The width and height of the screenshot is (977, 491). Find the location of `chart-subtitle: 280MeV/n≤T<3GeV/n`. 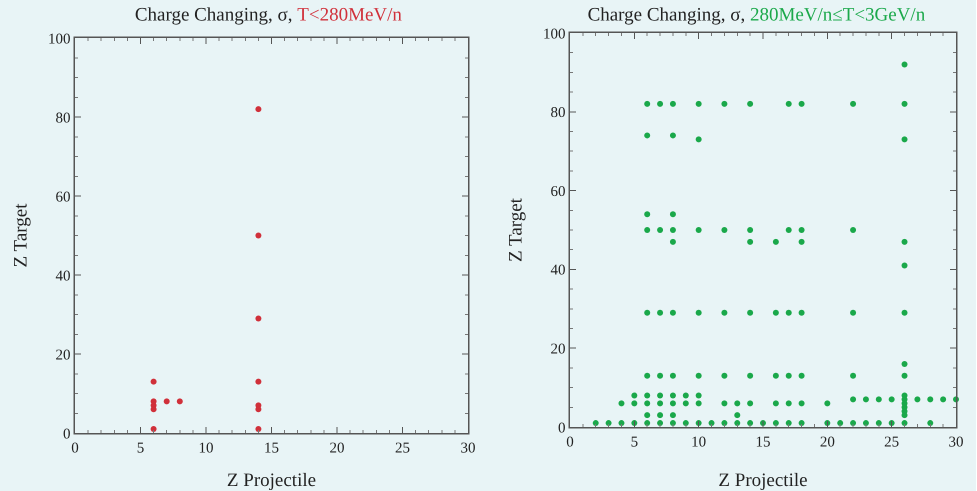

chart-subtitle: 280MeV/n≤T<3GeV/n is located at coordinates (838, 15).